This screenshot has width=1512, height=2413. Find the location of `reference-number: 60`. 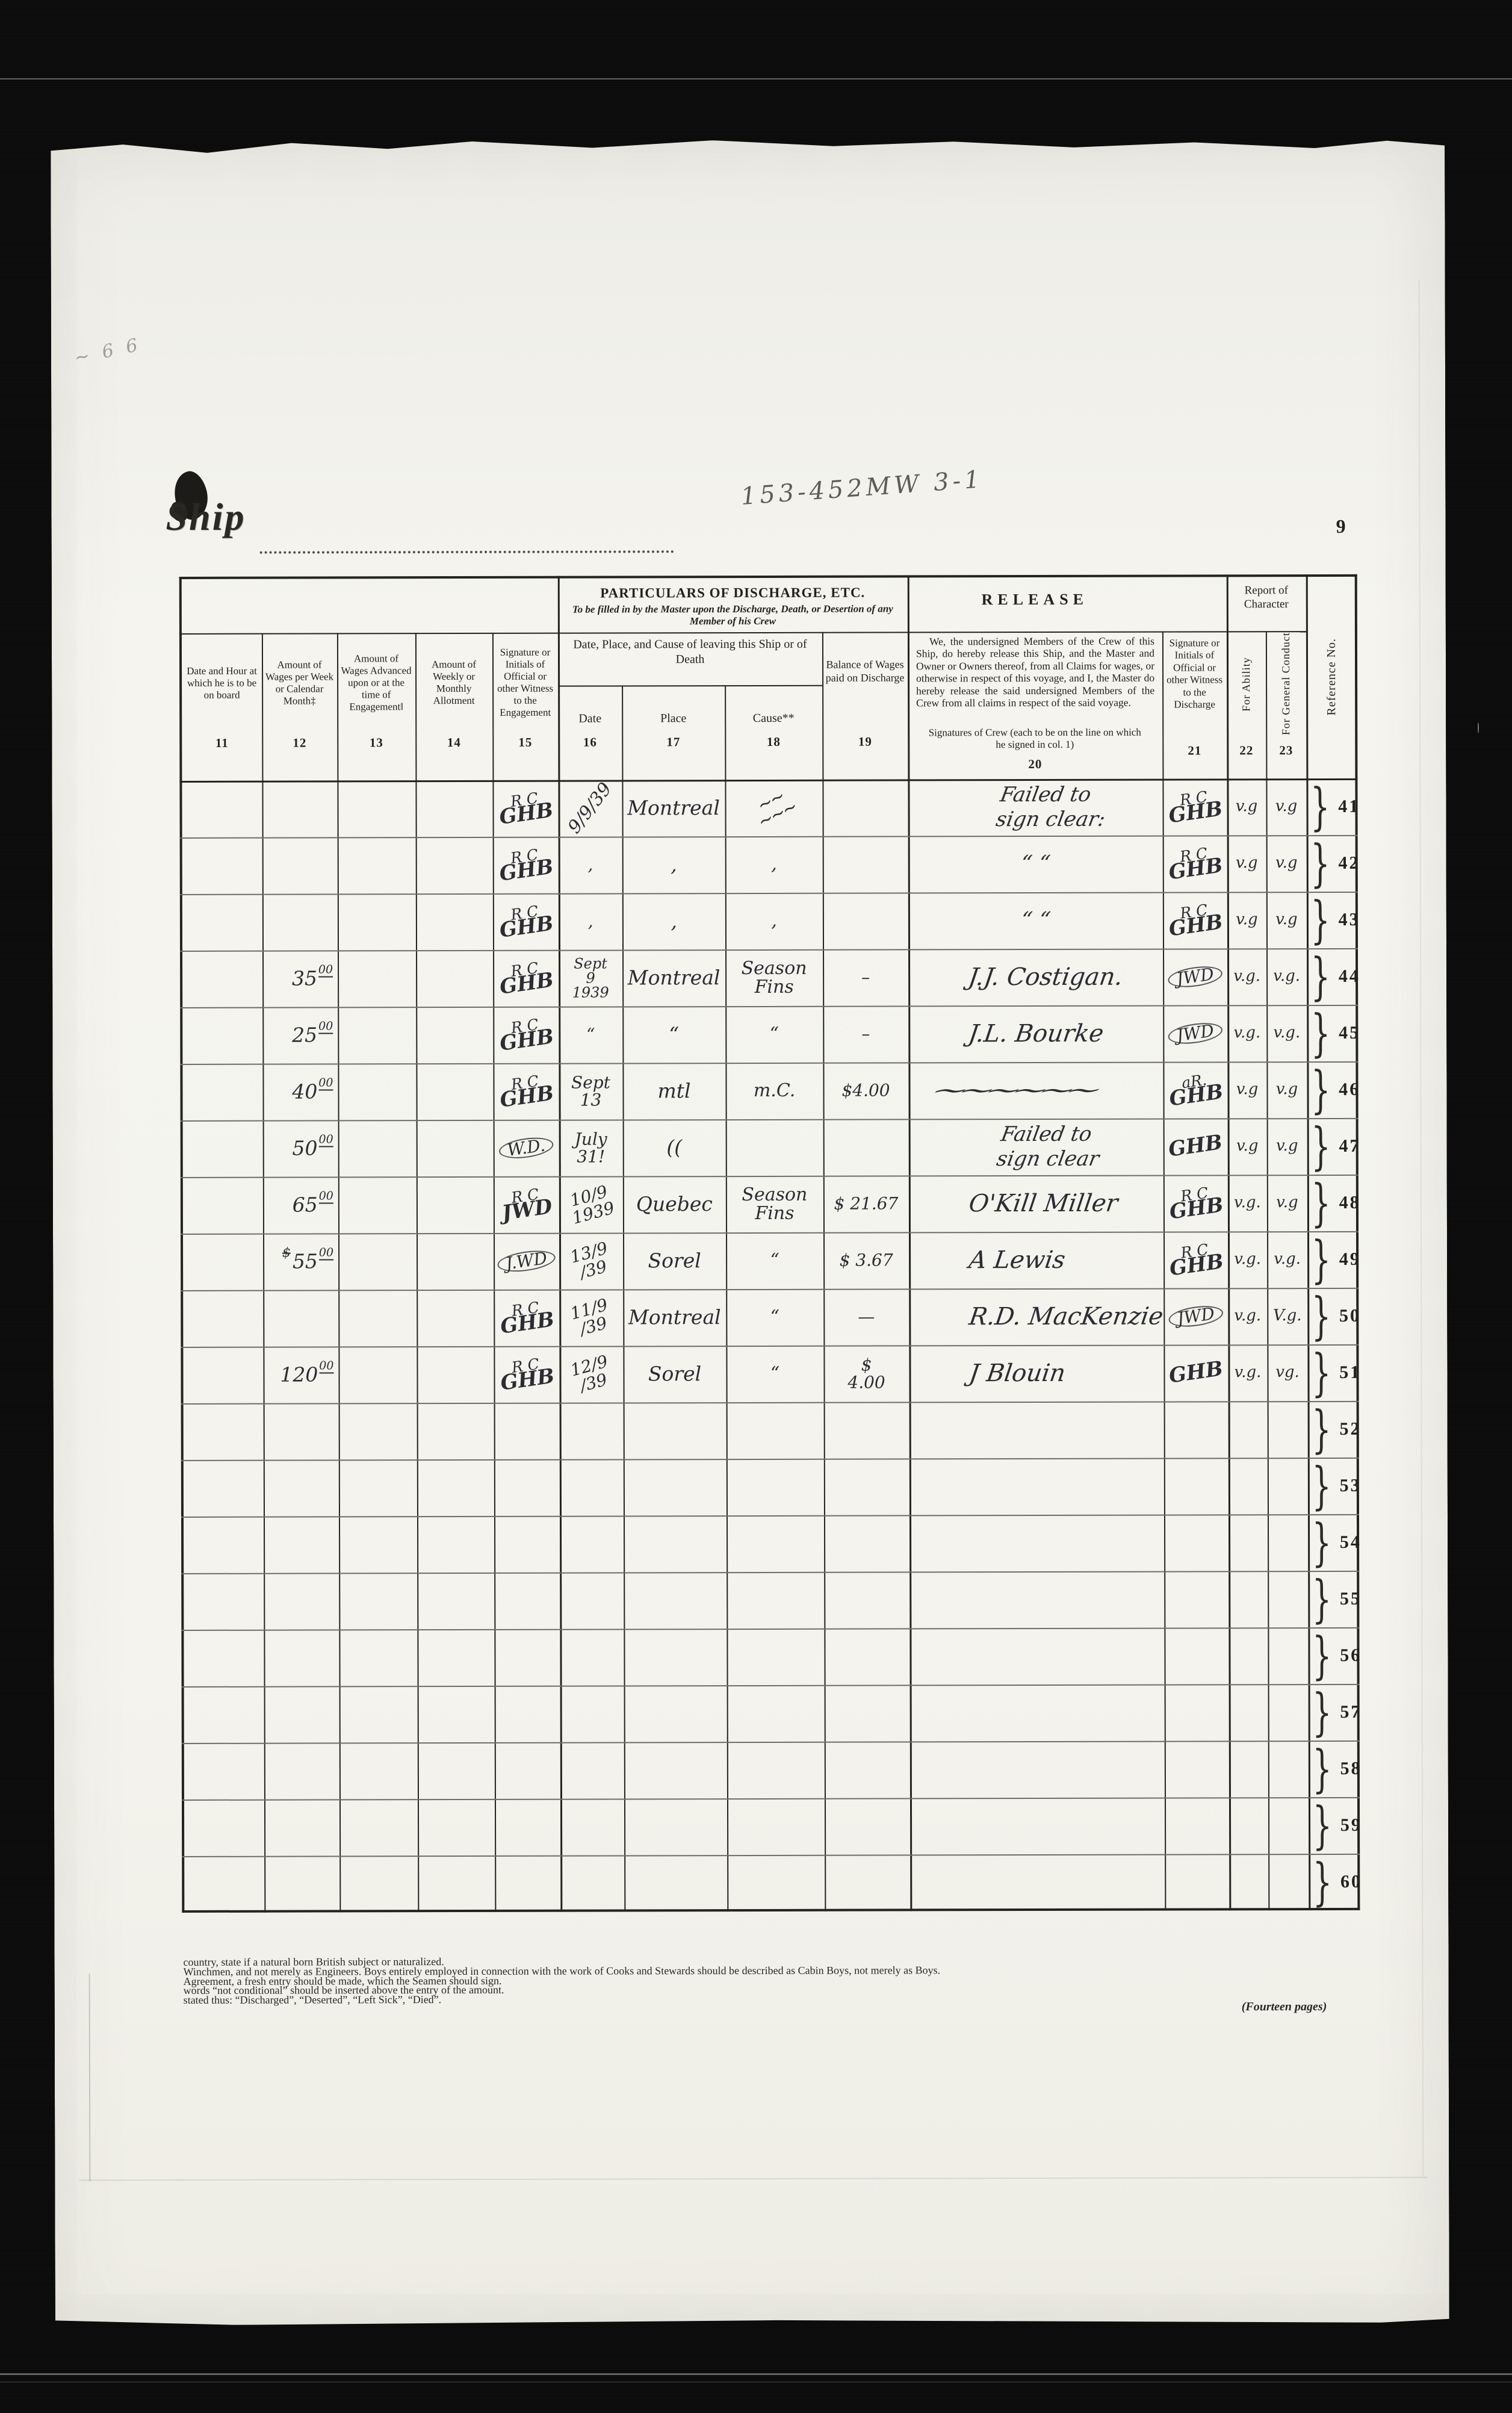

reference-number: 60 is located at coordinates (1351, 1882).